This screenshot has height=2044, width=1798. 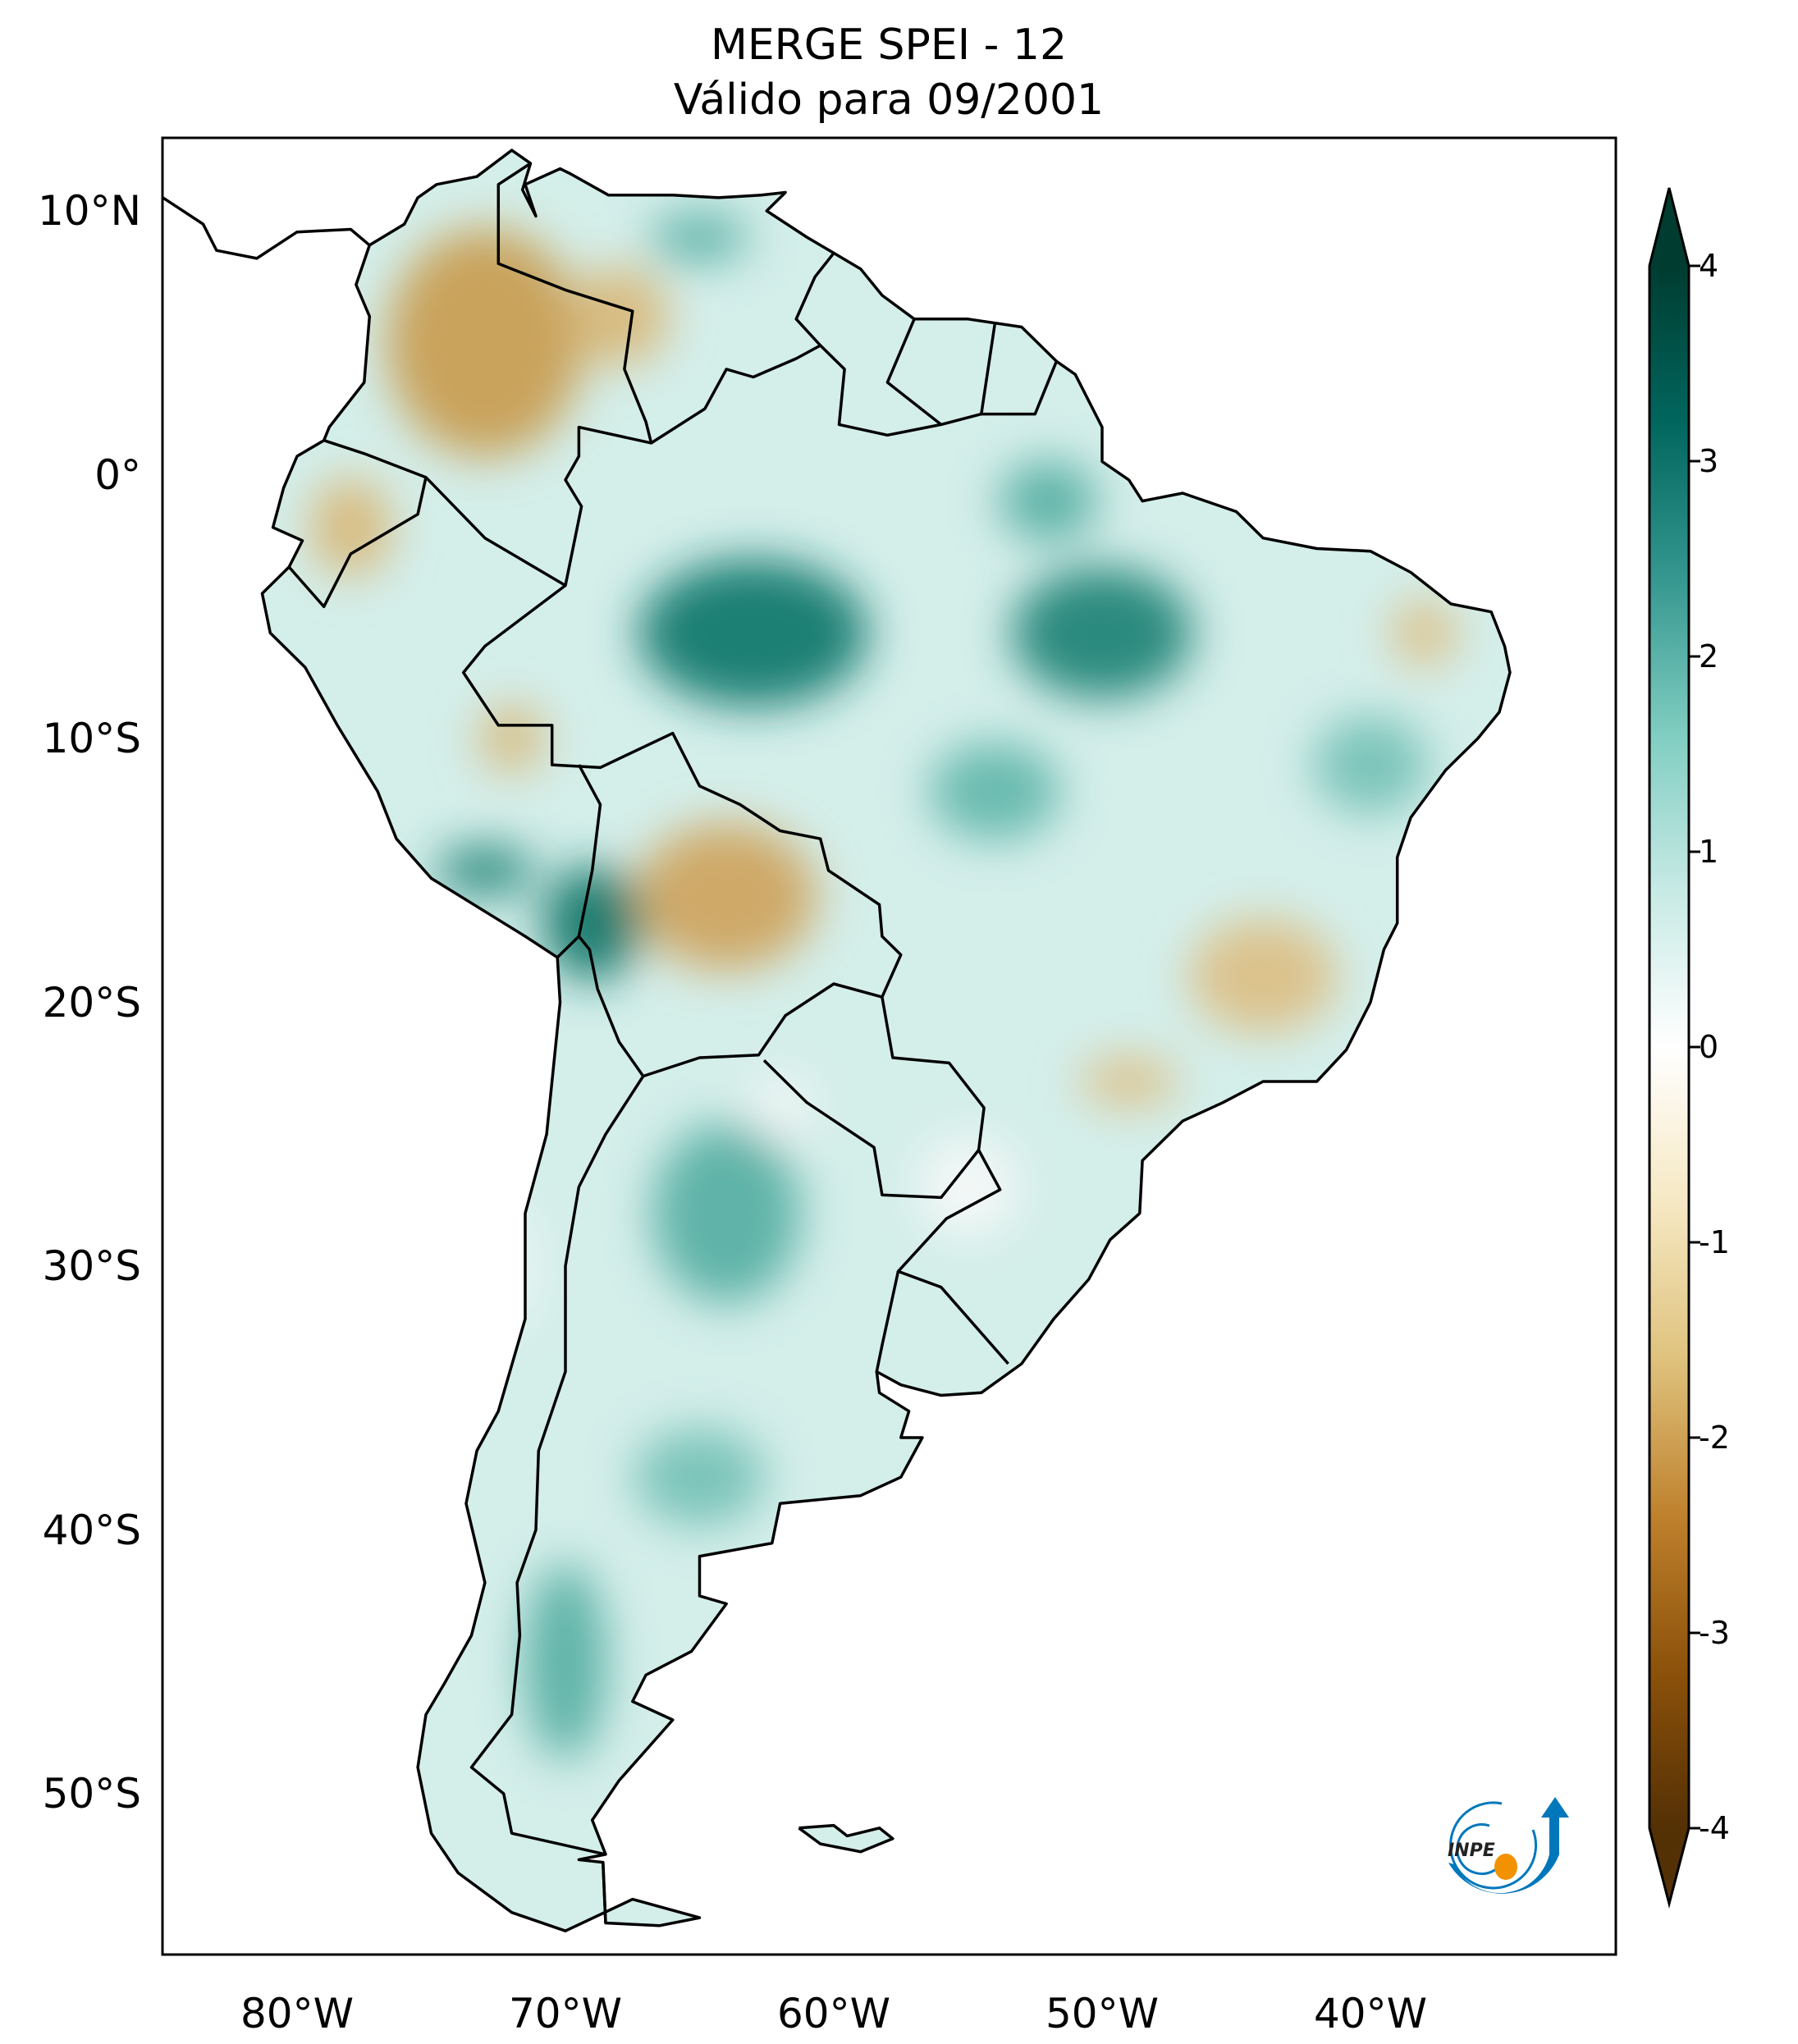 I want to click on lat-tick-label: 10°N, so click(x=89, y=211).